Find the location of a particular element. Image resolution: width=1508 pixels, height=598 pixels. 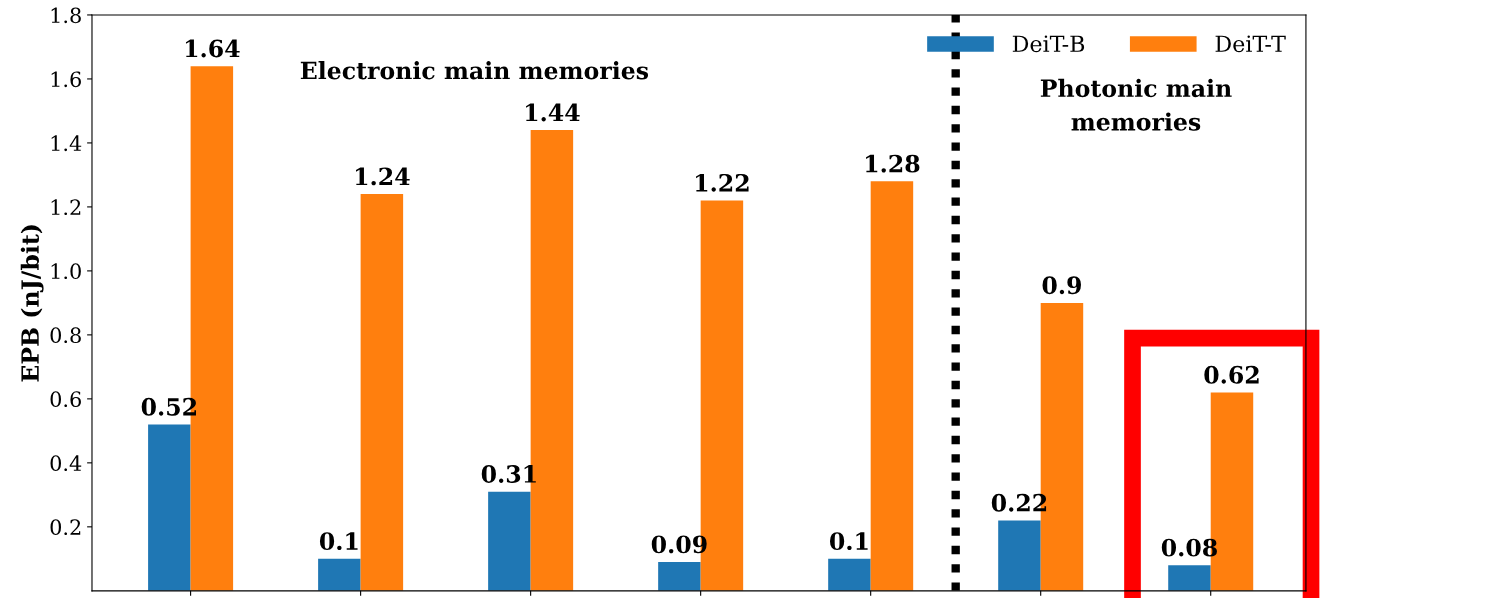

y-tick-label: 1.0 is located at coordinates (66, 271).